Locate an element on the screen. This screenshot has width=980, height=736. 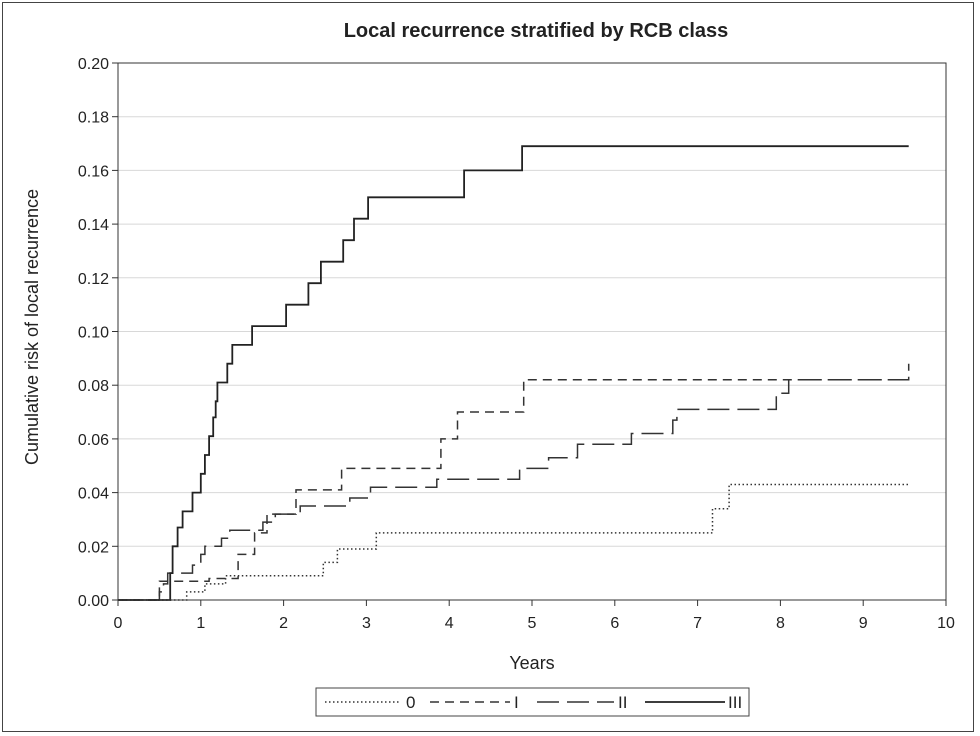
y-tick-label: 0.14 is located at coordinates (93, 225).